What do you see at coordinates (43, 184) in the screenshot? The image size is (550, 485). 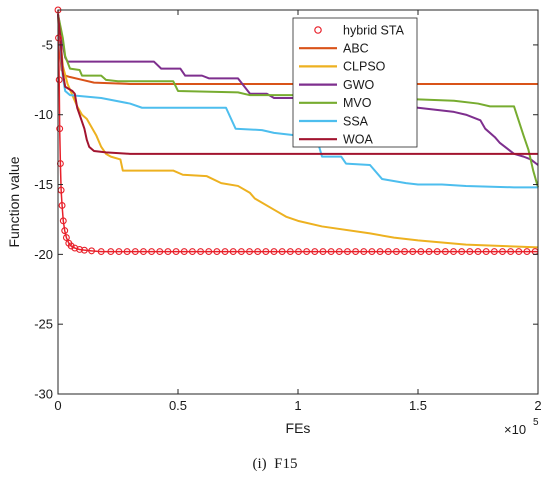 I see `y-tick-label: -15` at bounding box center [43, 184].